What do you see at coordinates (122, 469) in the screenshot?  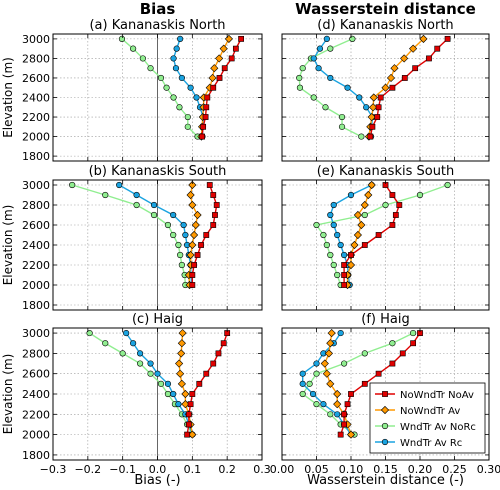 I see `x-tick-label: −0.1` at bounding box center [122, 469].